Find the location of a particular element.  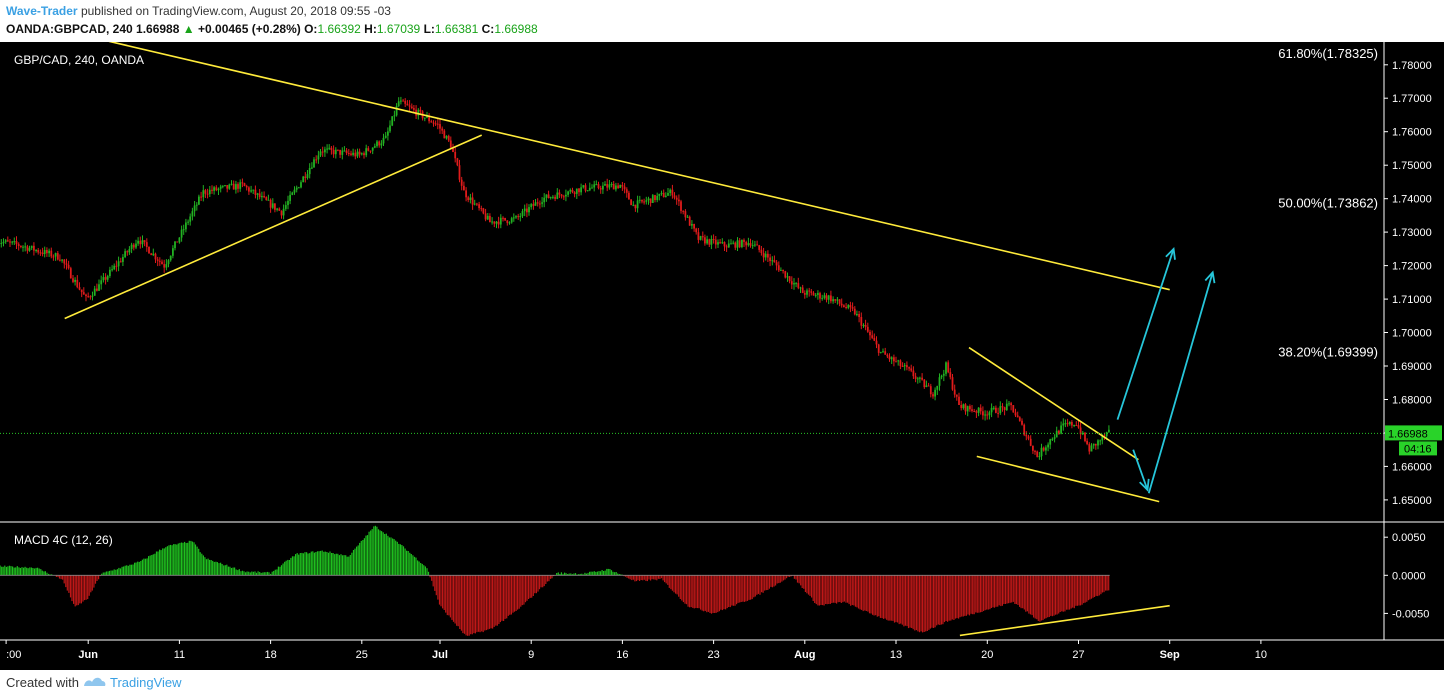

price-tick-label: 1.65000 is located at coordinates (1412, 501).